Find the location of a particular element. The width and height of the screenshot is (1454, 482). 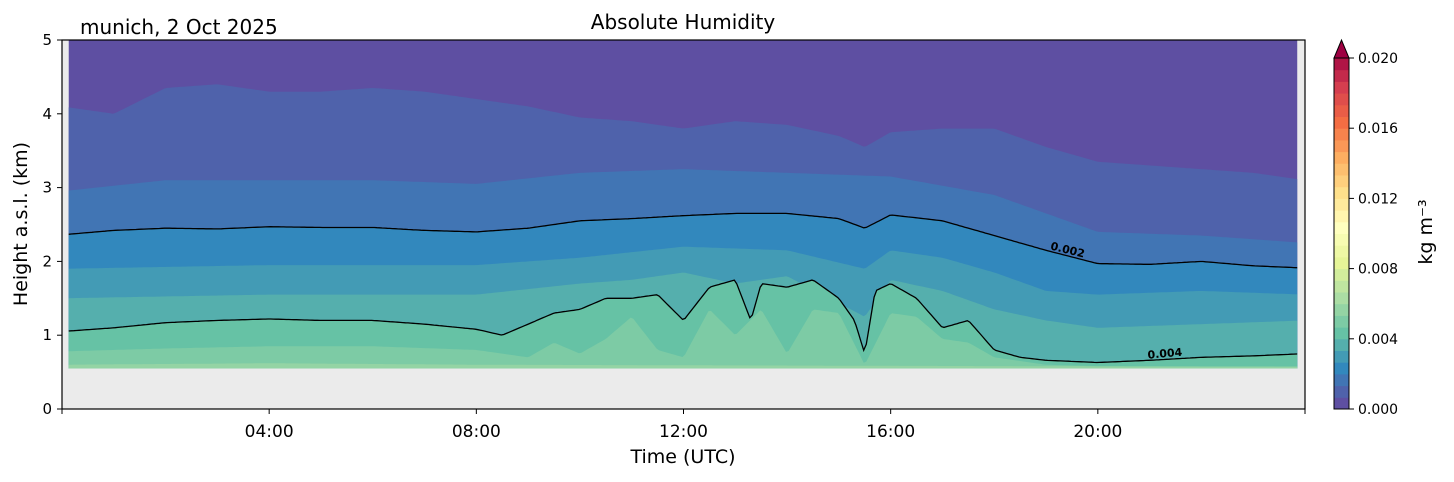

y-tick-label: 4 is located at coordinates (47, 114).